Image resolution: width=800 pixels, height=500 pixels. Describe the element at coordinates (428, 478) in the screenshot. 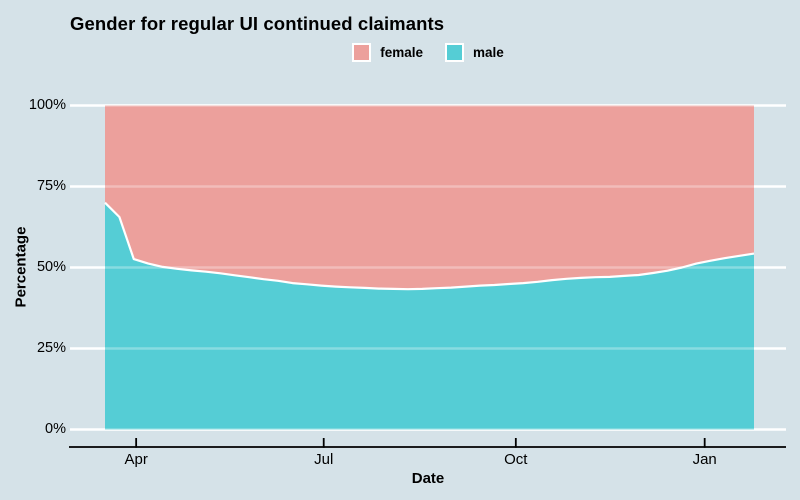

I see `x-axis-title: Date` at that location.